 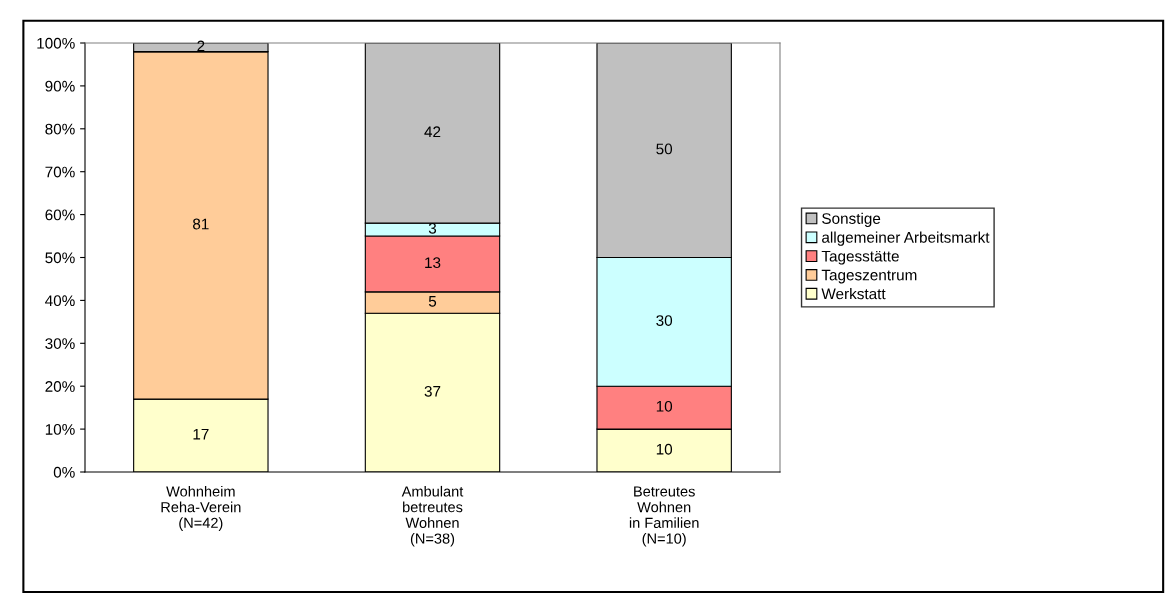 I want to click on y-tick-label: 100%, so click(x=56, y=43).